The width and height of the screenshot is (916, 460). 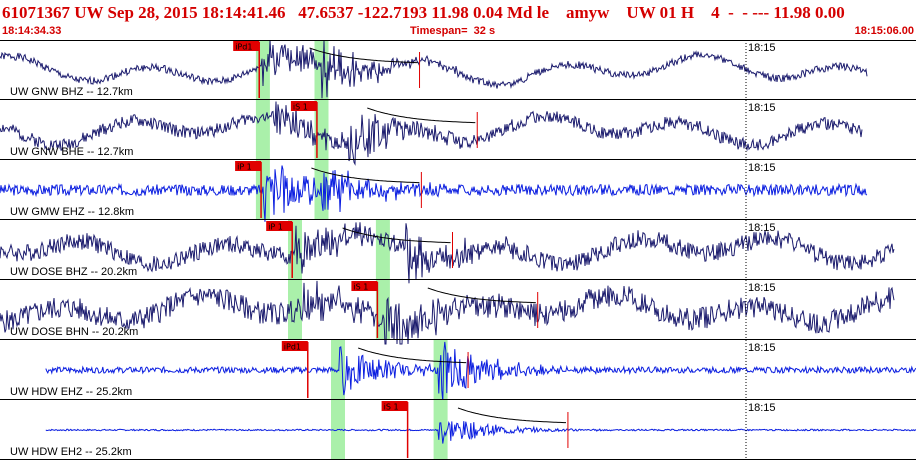 I want to click on channel-label: UW HDW EH2 -- 25.2km, so click(x=71, y=452).